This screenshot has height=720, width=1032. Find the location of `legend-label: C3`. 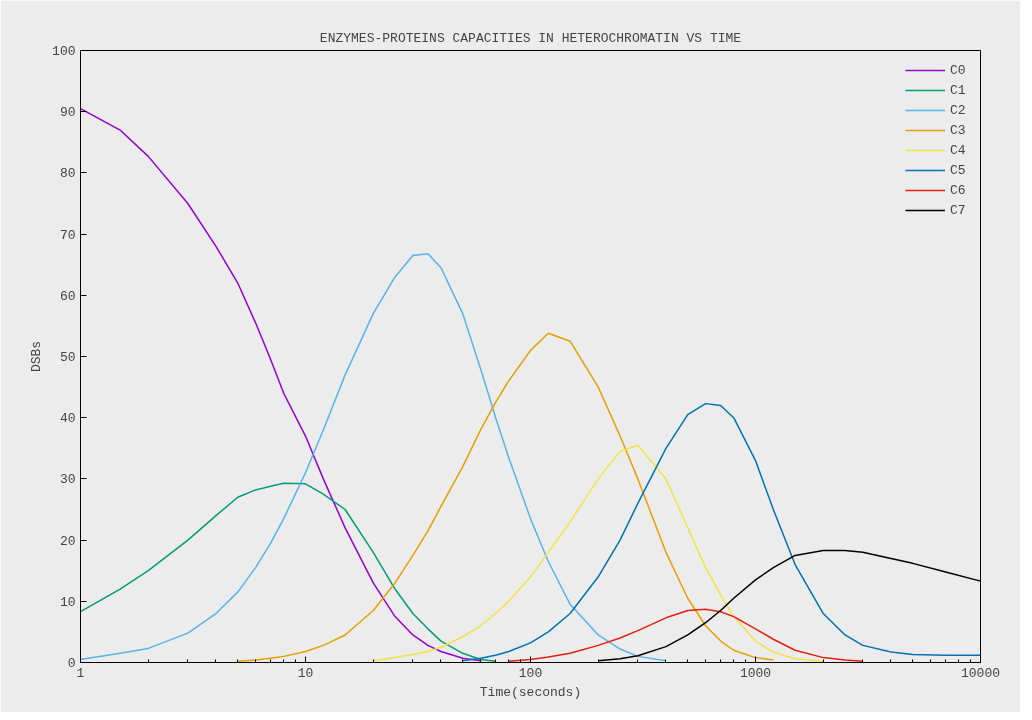

legend-label: C3 is located at coordinates (958, 130).